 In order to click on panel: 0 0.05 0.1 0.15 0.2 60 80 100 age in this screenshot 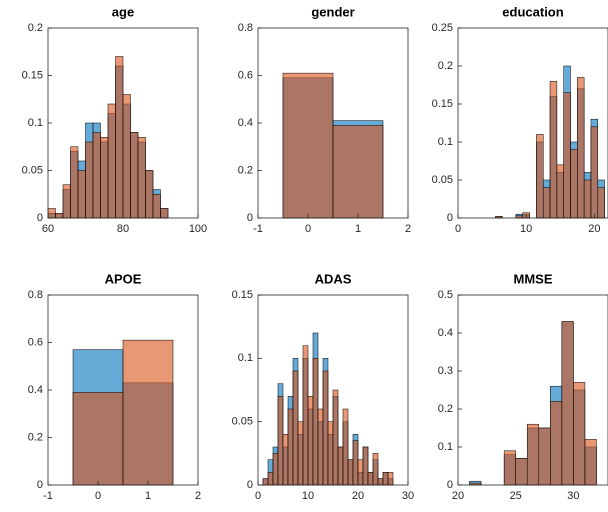, I will do `click(115, 119)`.